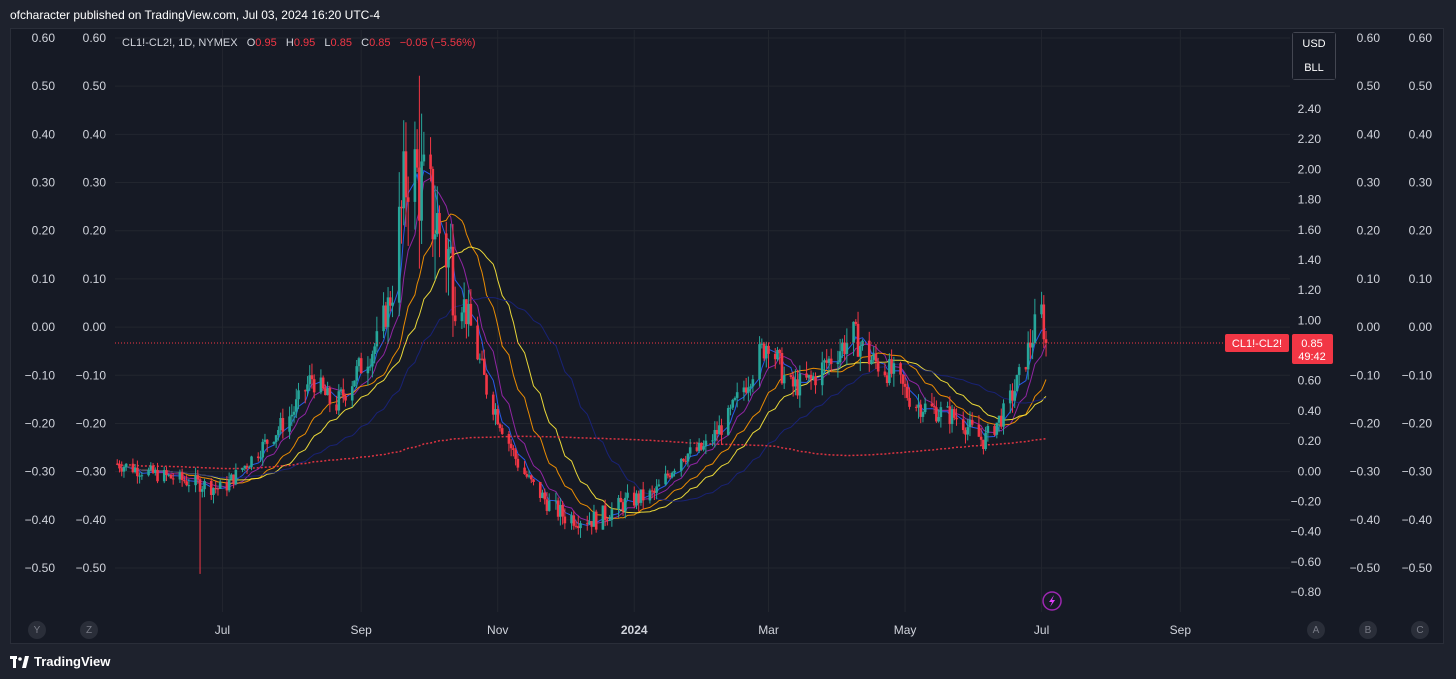 This screenshot has width=1456, height=679. What do you see at coordinates (581, 452) in the screenshot?
I see `moving-average-line` at bounding box center [581, 452].